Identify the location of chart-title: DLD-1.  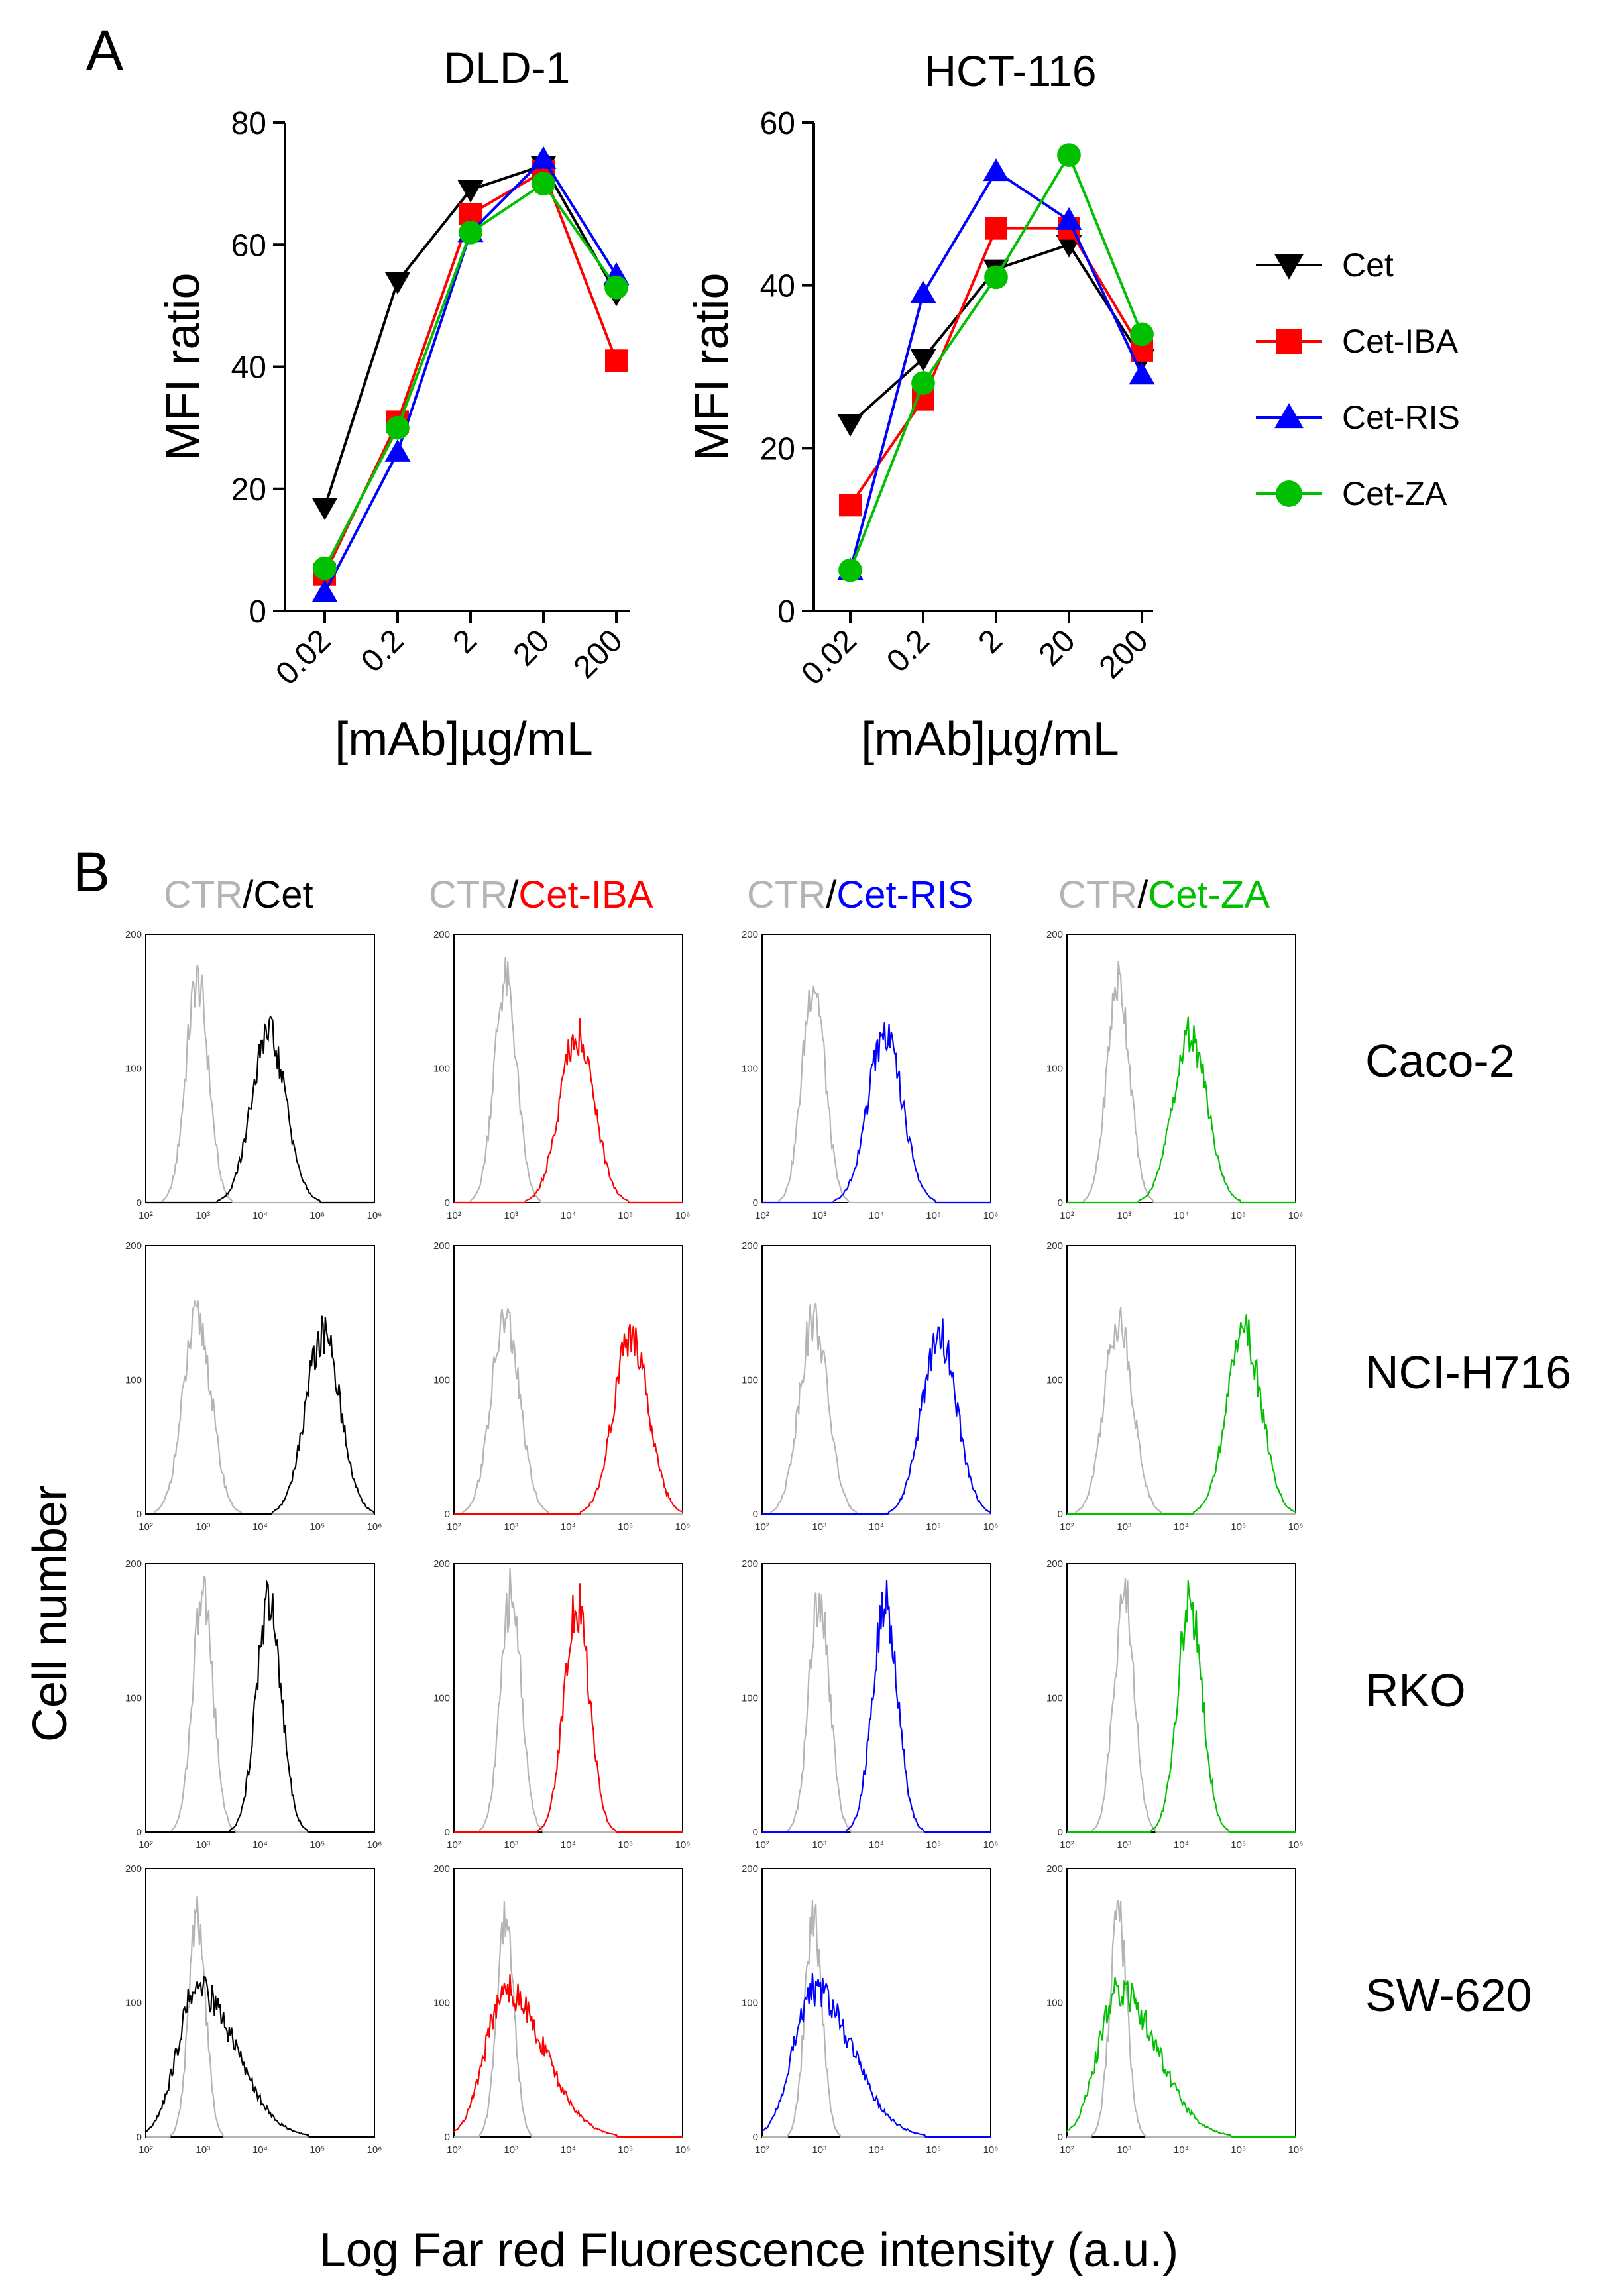
(507, 67).